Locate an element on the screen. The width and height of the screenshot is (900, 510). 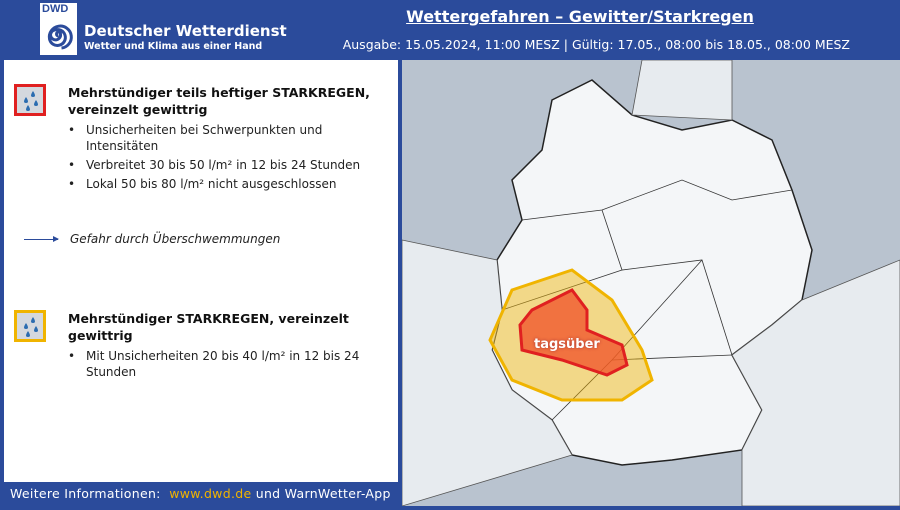
dwd-logo: DWD is located at coordinates (58, 29).